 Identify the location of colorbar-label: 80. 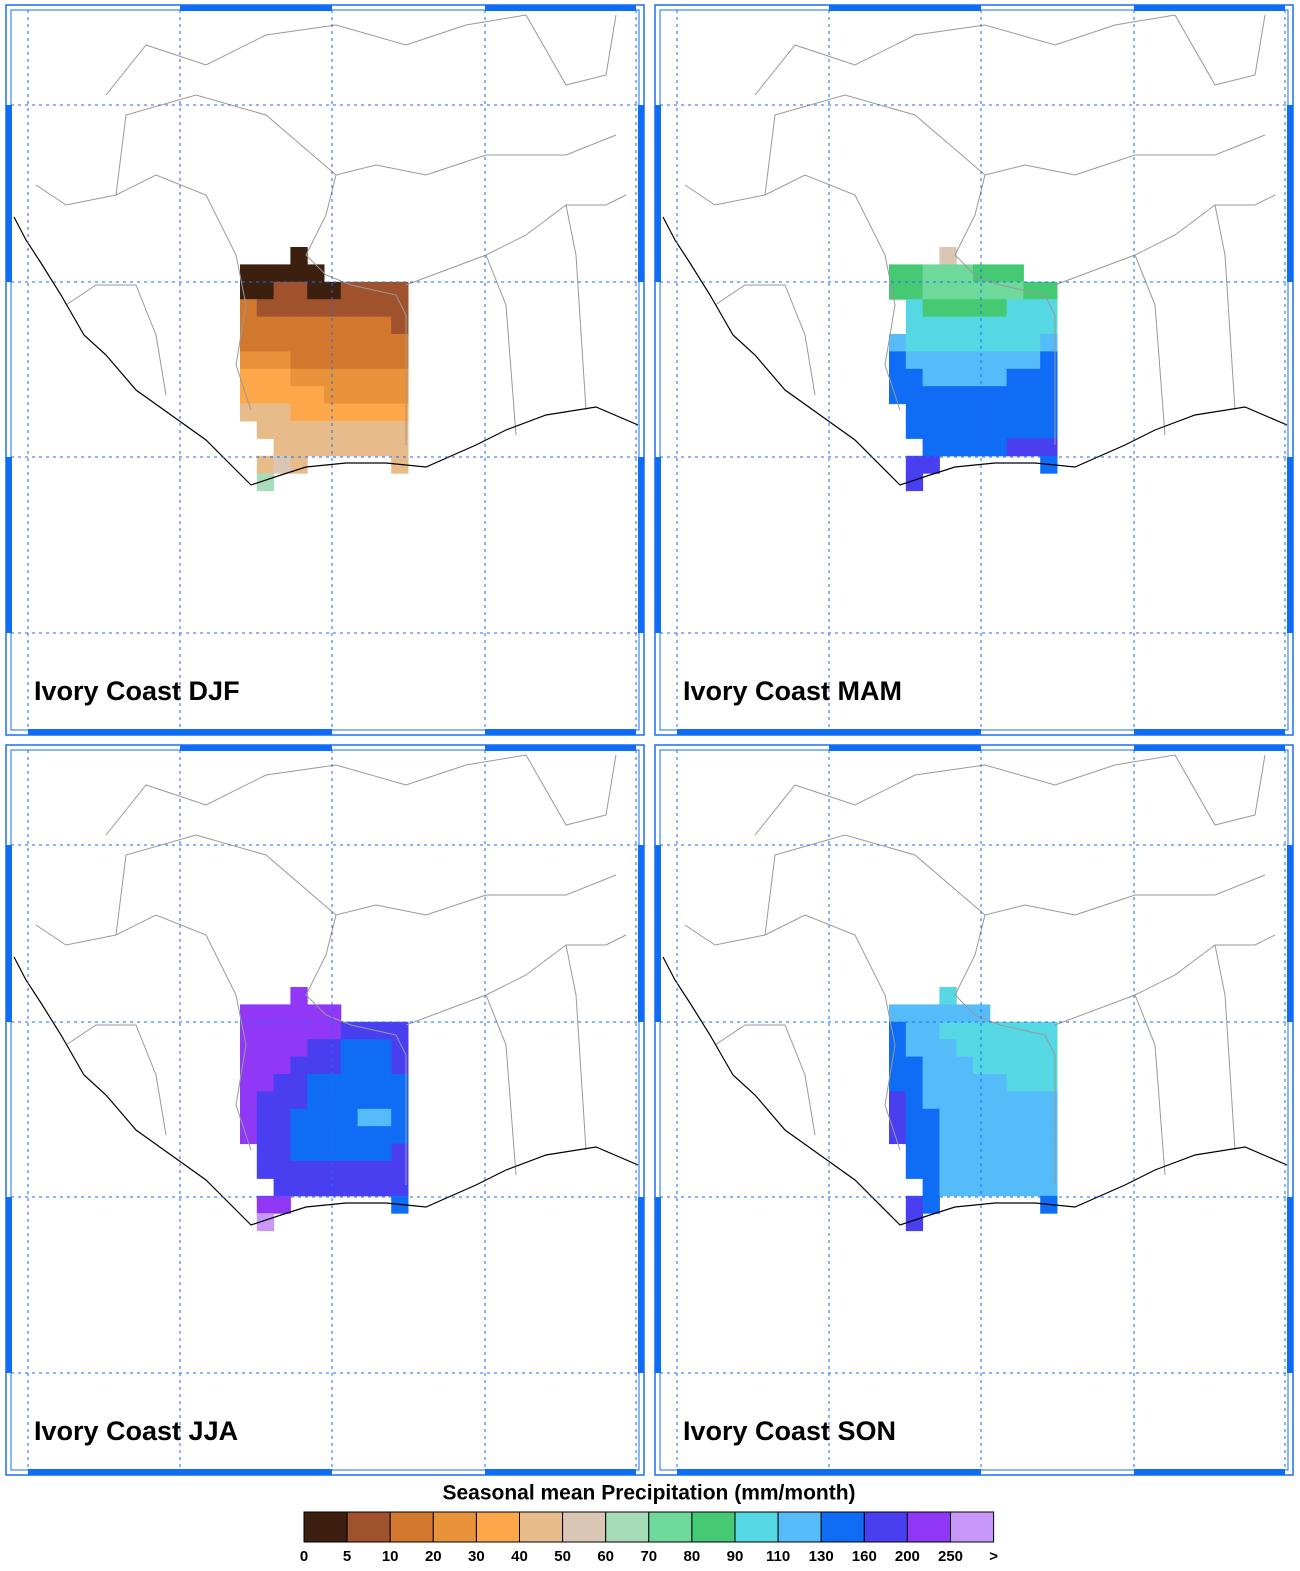
(692, 1556).